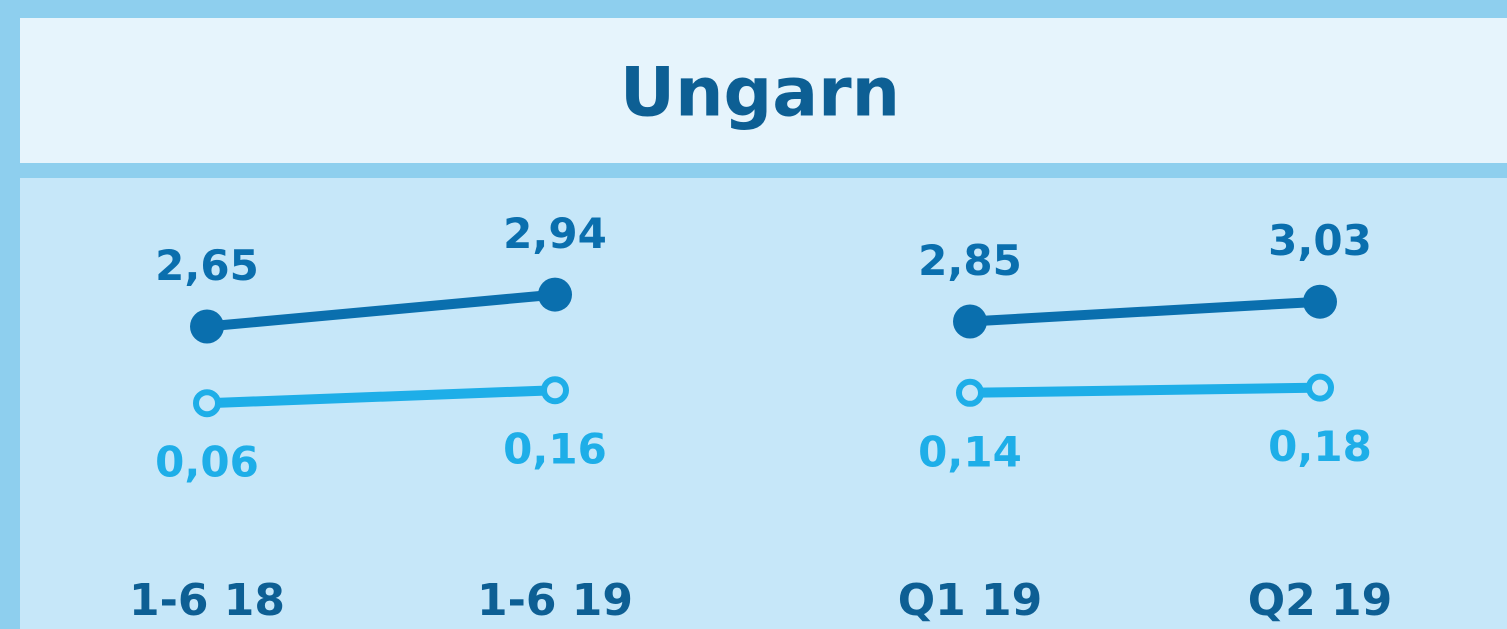  Describe the element at coordinates (760, 93) in the screenshot. I see `chart-title: Ungarn` at that location.